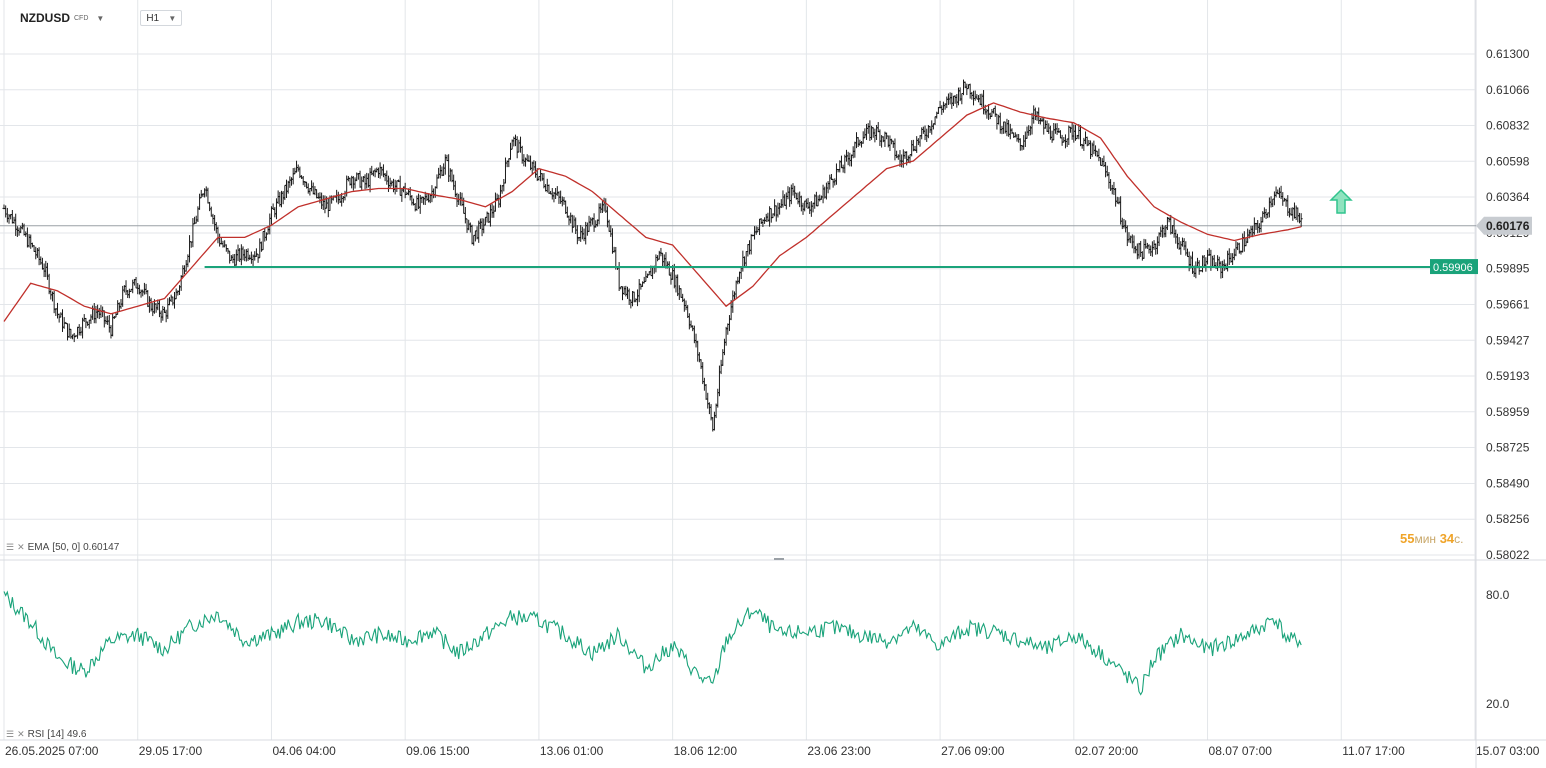  I want to click on support-price-tag, so click(1454, 267).